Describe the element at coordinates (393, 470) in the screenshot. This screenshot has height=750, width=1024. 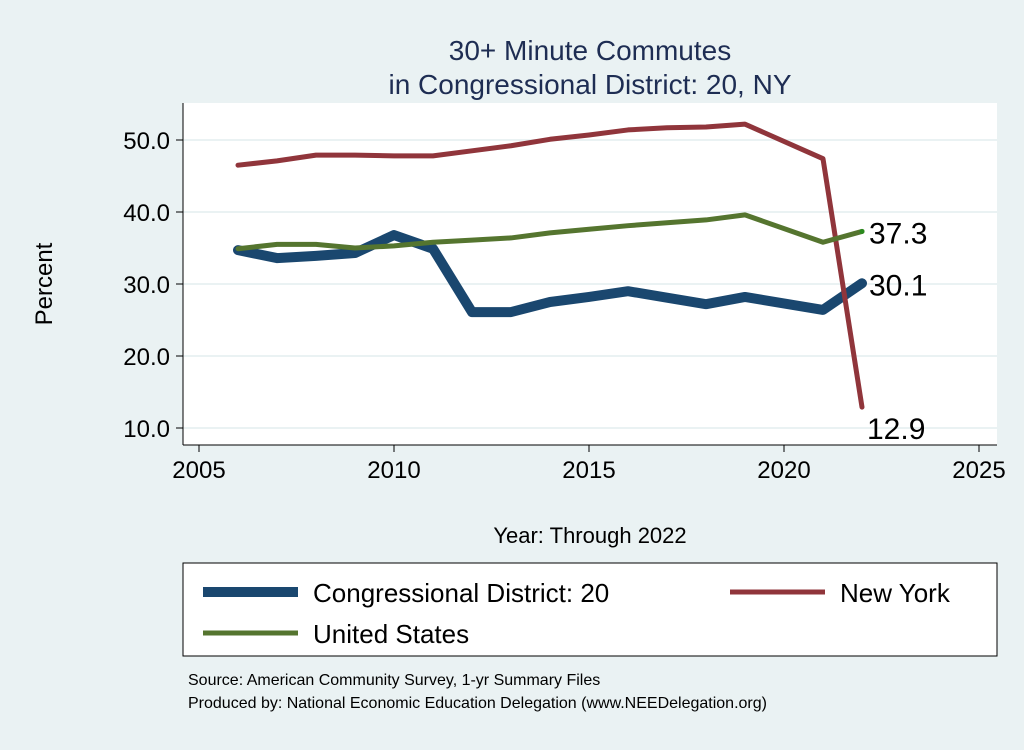
I see `x-tick-label: 2010` at that location.